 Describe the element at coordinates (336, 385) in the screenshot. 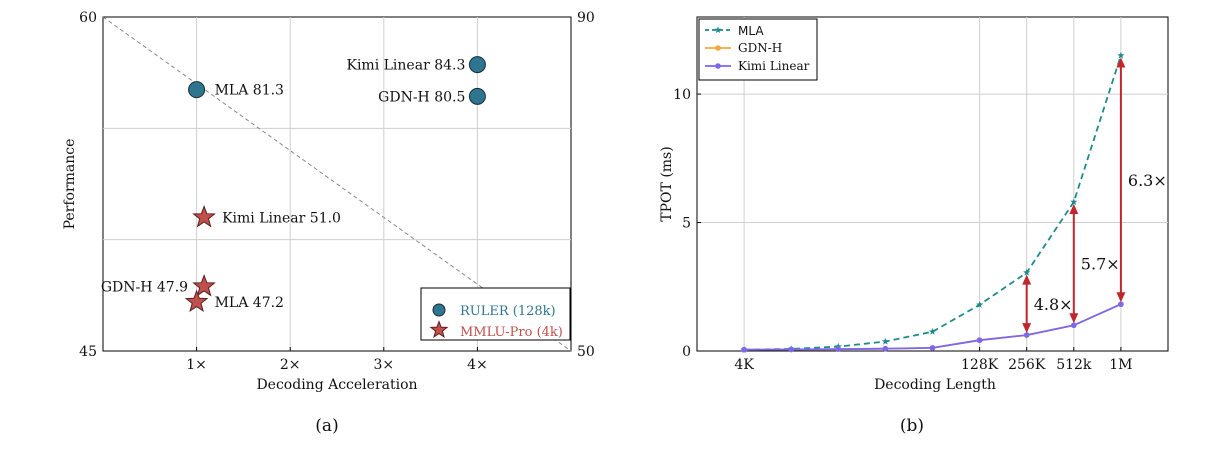

I see `panel-a-x-axis-label: Decoding Acceleration` at that location.